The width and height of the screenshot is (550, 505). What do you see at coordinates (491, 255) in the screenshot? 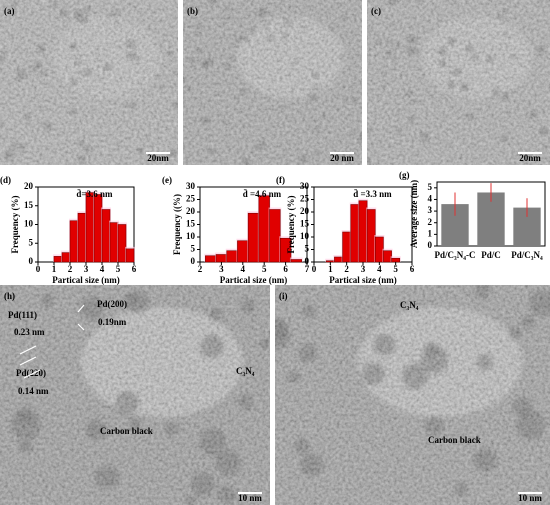
I see `x-tick-label: Pd/C` at bounding box center [491, 255].